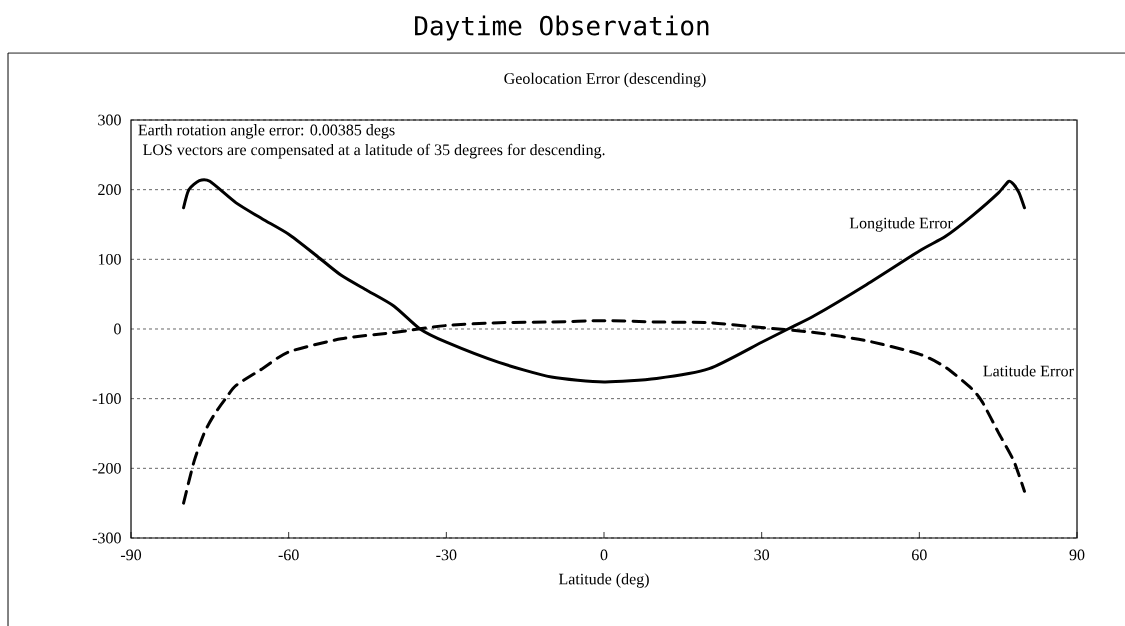  What do you see at coordinates (1028, 371) in the screenshot?
I see `series-label: Latitude Error` at bounding box center [1028, 371].